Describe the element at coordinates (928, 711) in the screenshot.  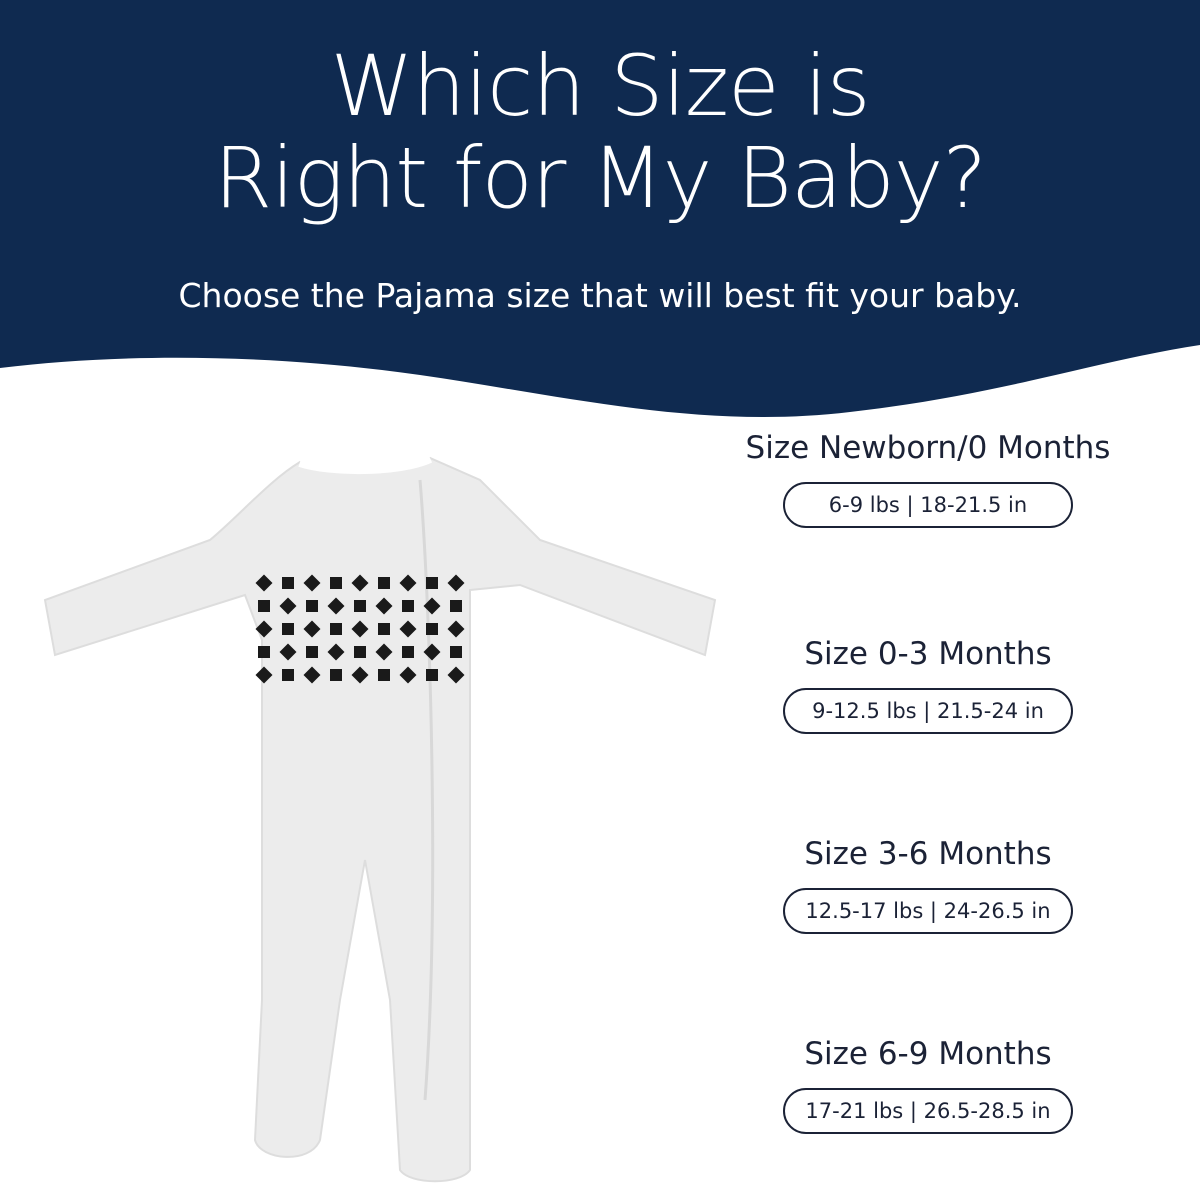
I see `size-range-pill: 9-12.5 lbs | 21.5-24 in` at that location.